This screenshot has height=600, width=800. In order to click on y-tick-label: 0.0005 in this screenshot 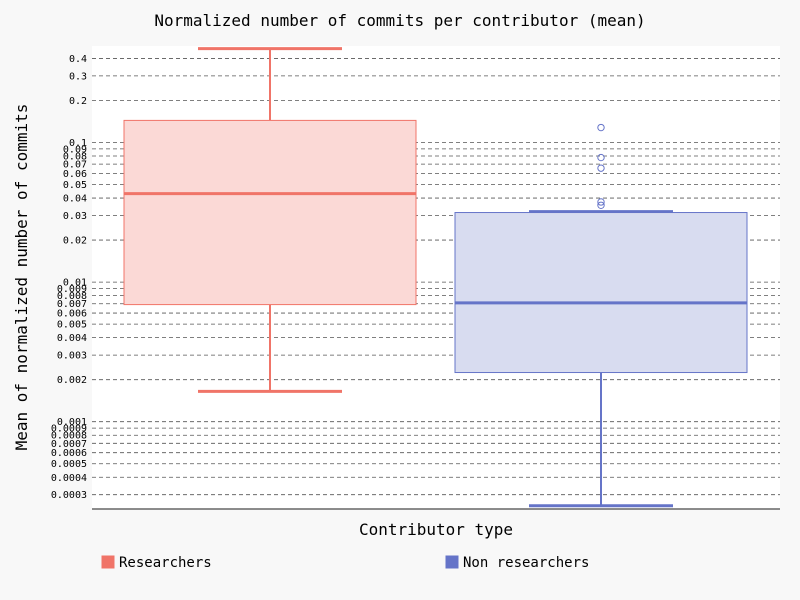, I will do `click(69, 464)`.